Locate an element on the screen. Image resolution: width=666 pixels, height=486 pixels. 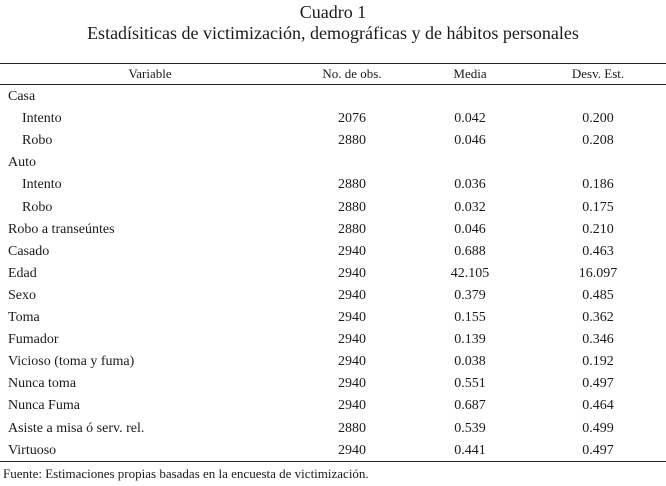
row-media: 0.032 is located at coordinates (470, 207).